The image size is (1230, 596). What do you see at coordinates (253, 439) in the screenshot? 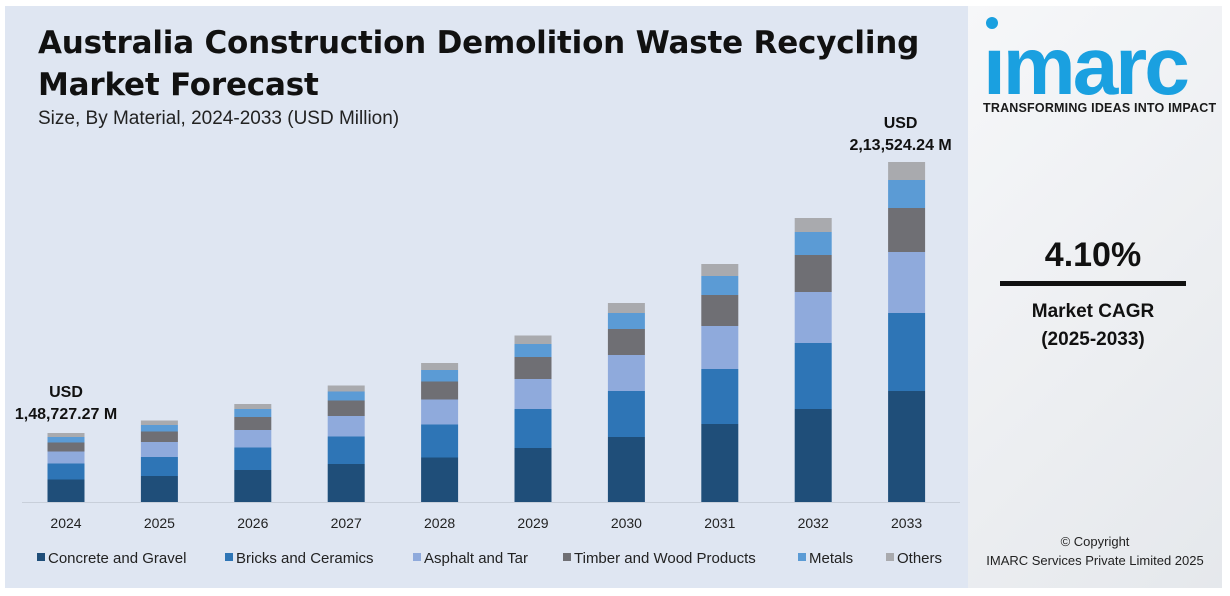
I see `bar-segment-asphalt-and-tar-2026` at bounding box center [253, 439].